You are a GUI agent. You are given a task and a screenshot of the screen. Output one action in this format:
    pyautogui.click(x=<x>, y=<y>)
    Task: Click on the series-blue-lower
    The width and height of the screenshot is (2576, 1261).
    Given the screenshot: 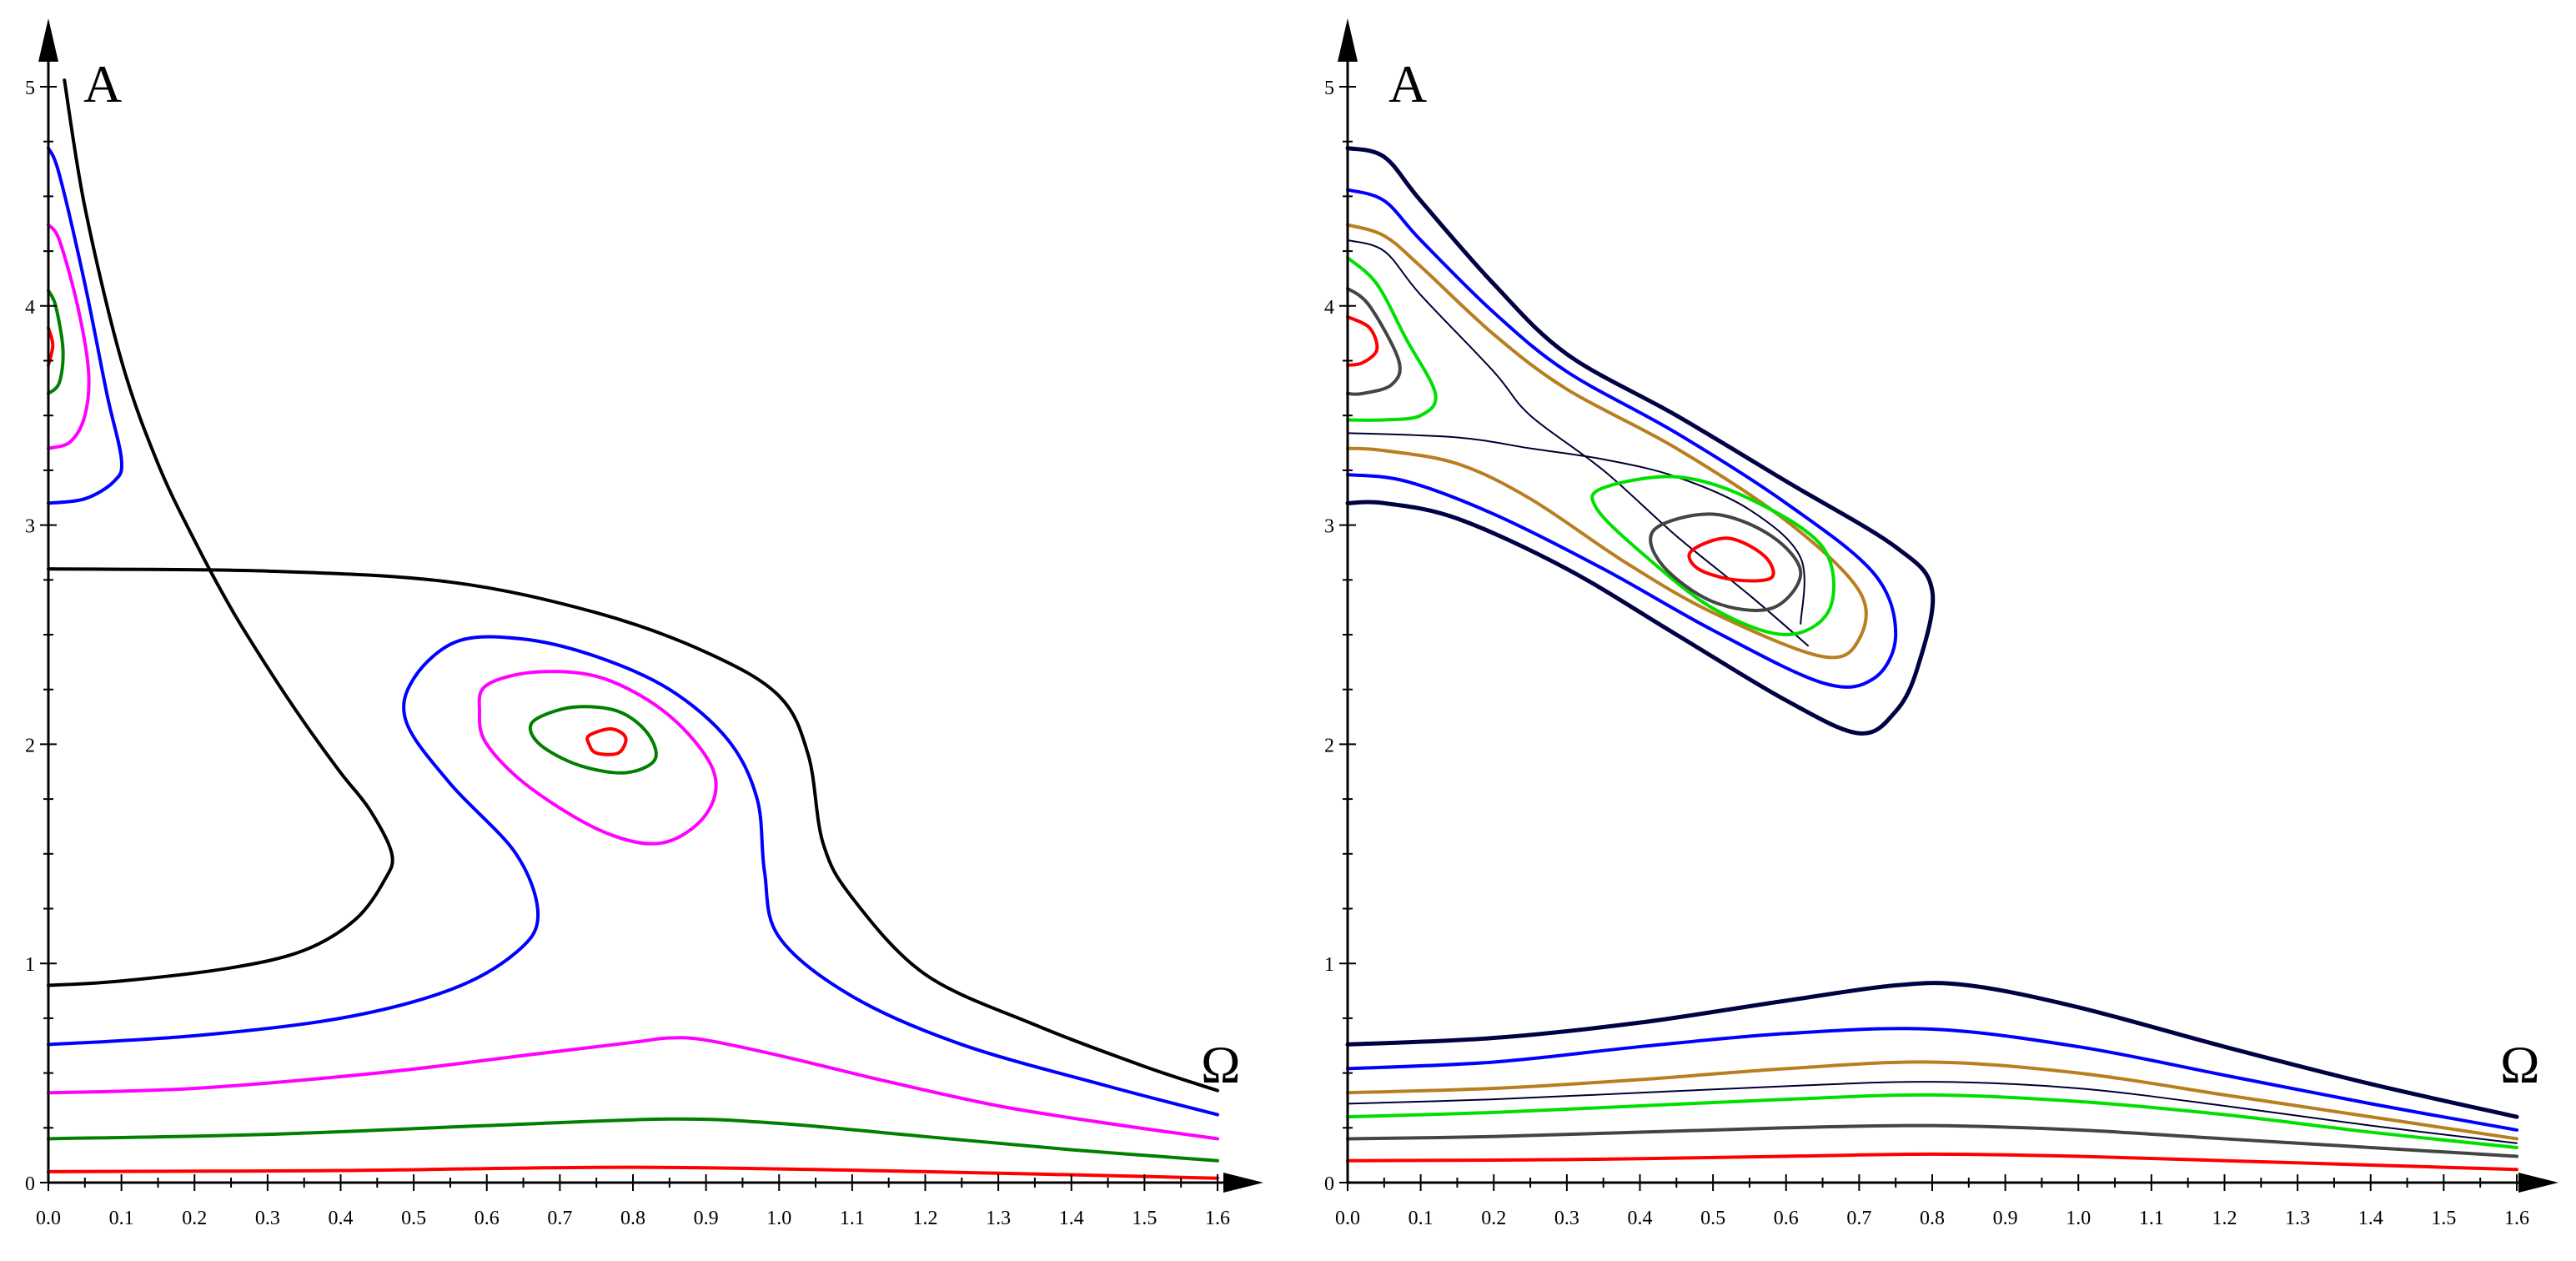 What is the action you would take?
    pyautogui.click(x=1932, y=1079)
    